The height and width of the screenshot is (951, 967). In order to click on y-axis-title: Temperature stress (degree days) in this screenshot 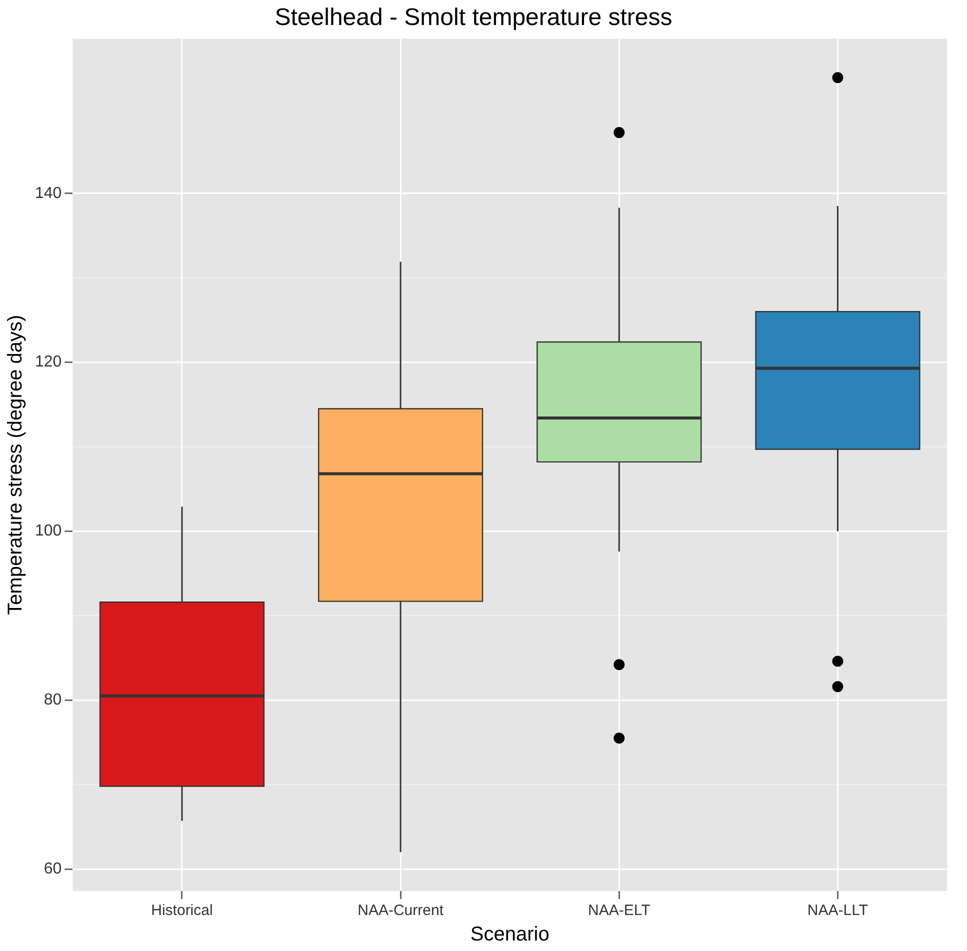, I will do `click(15, 464)`.